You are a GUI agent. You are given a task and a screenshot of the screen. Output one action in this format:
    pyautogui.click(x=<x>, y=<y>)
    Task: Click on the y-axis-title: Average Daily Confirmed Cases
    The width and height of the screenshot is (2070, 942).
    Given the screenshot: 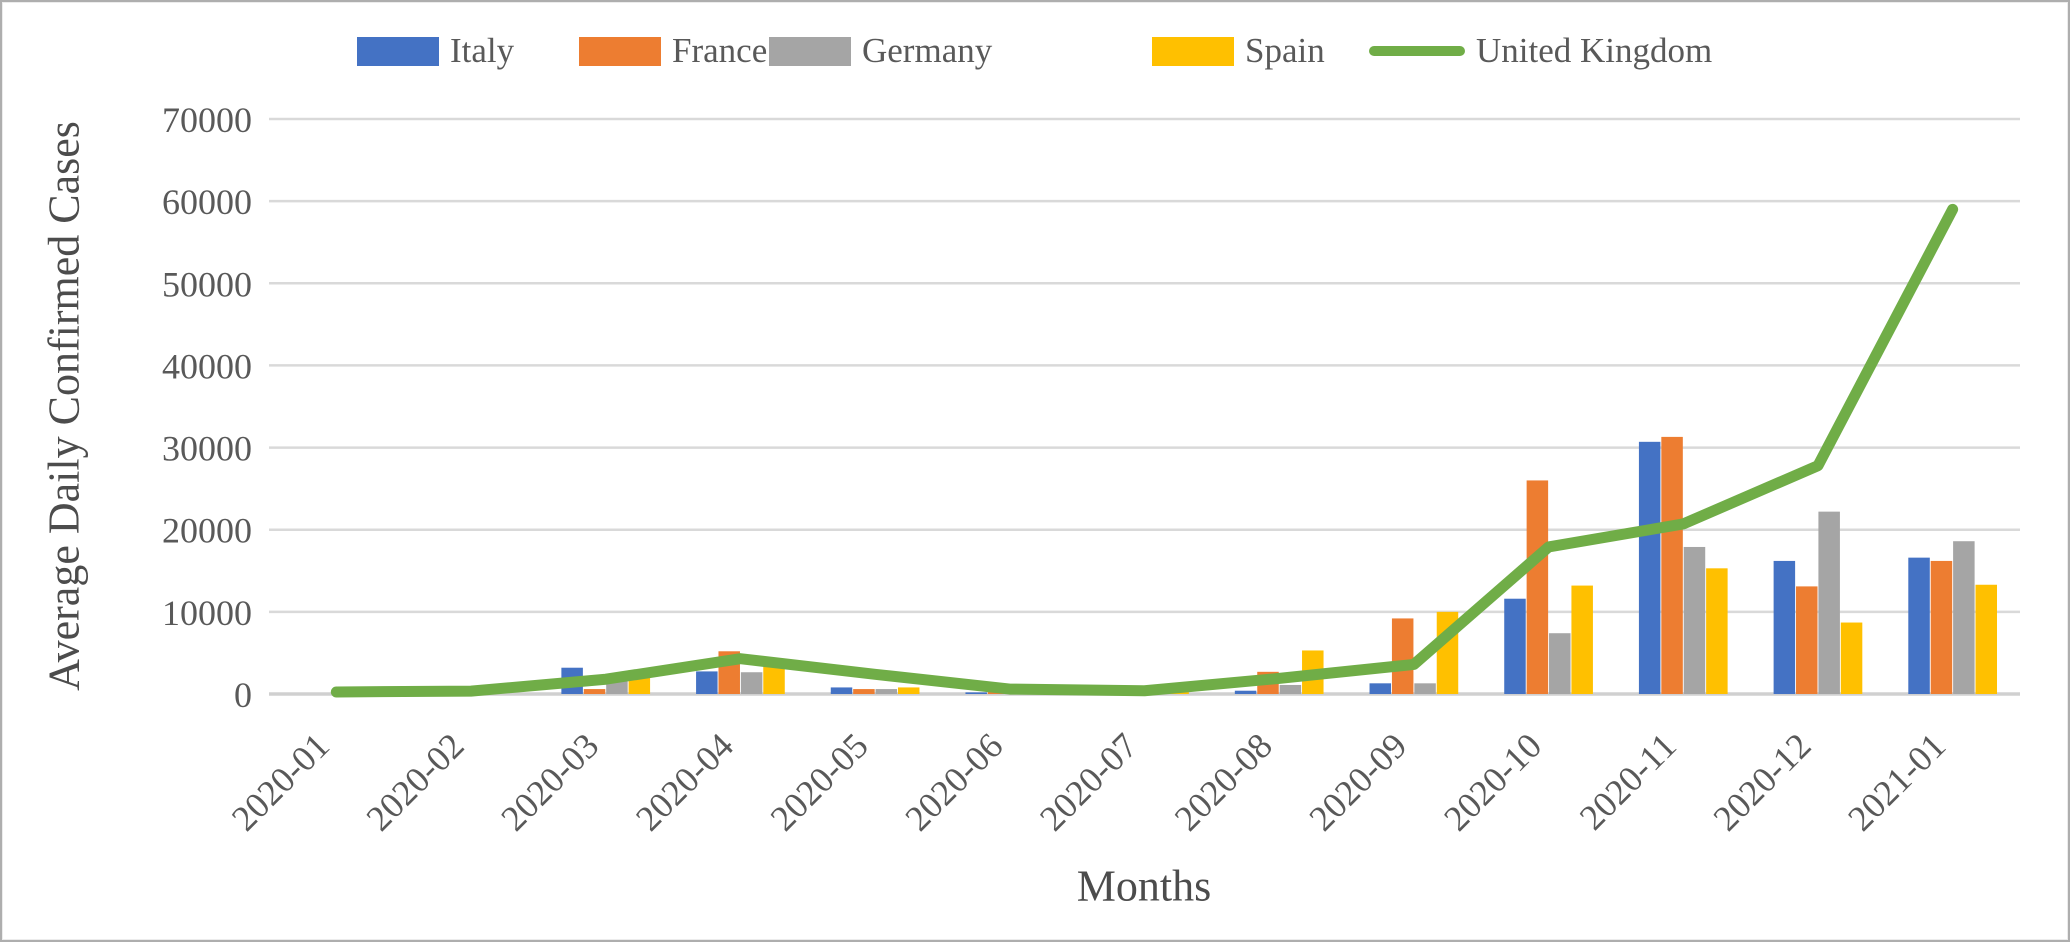 What is the action you would take?
    pyautogui.click(x=64, y=406)
    